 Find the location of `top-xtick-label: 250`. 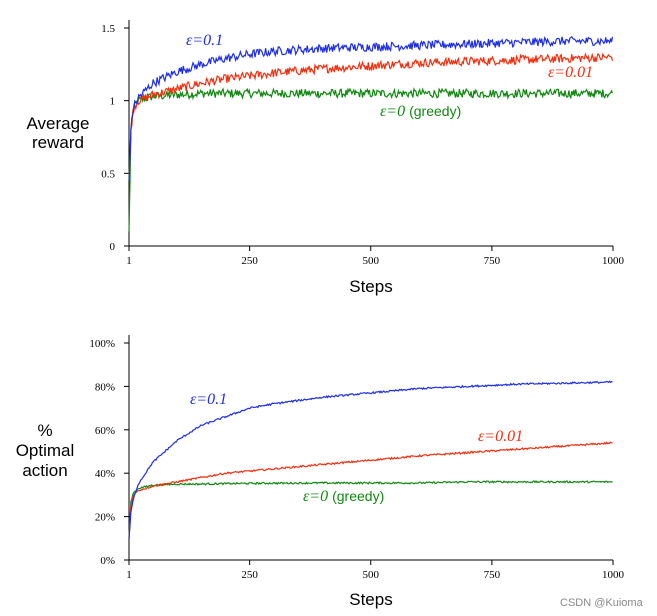

top-xtick-label: 250 is located at coordinates (249, 261).